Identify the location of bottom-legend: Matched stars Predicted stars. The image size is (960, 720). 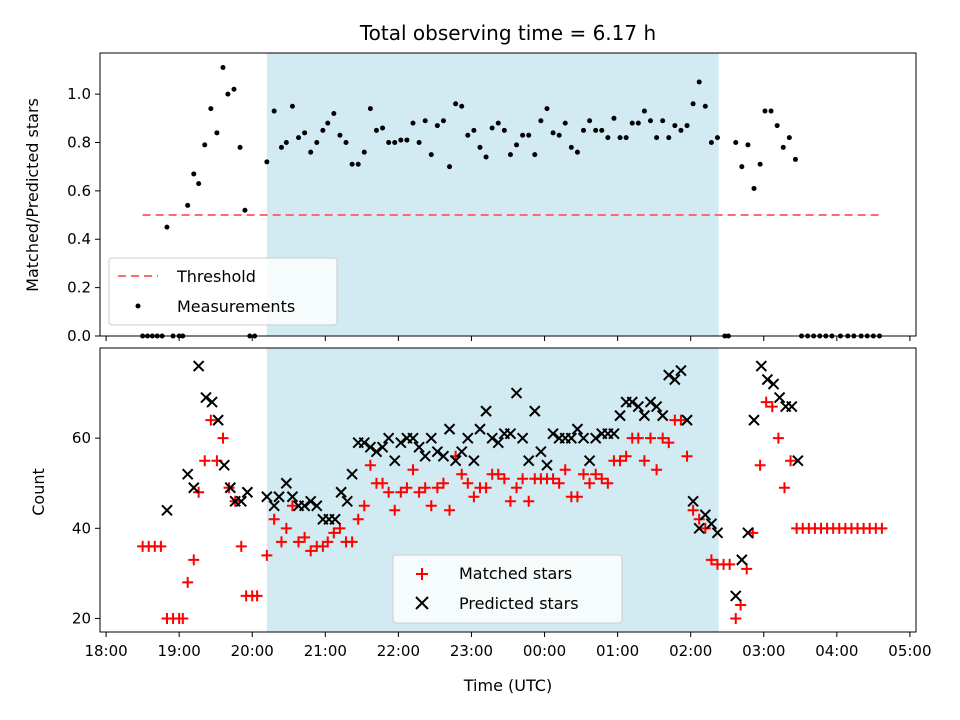
(507, 589).